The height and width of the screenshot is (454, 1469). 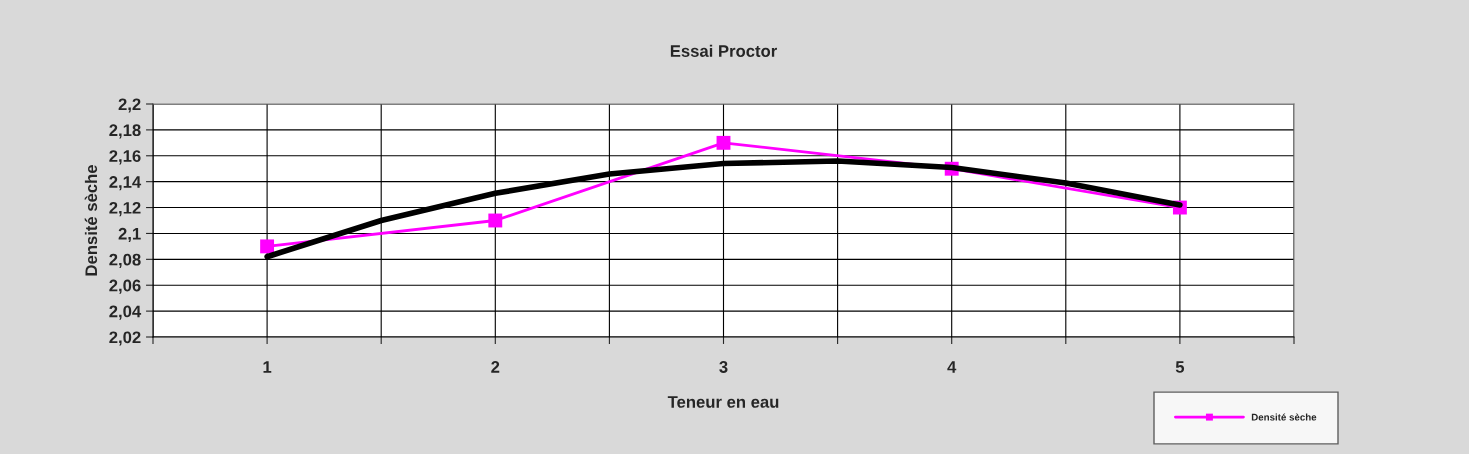 What do you see at coordinates (495, 367) in the screenshot?
I see `x-tick-label: 2` at bounding box center [495, 367].